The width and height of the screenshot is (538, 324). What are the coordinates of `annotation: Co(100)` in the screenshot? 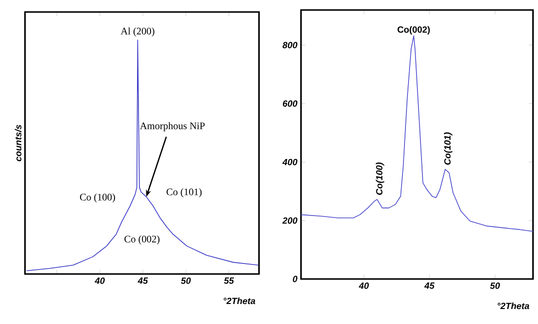 It's located at (380, 178).